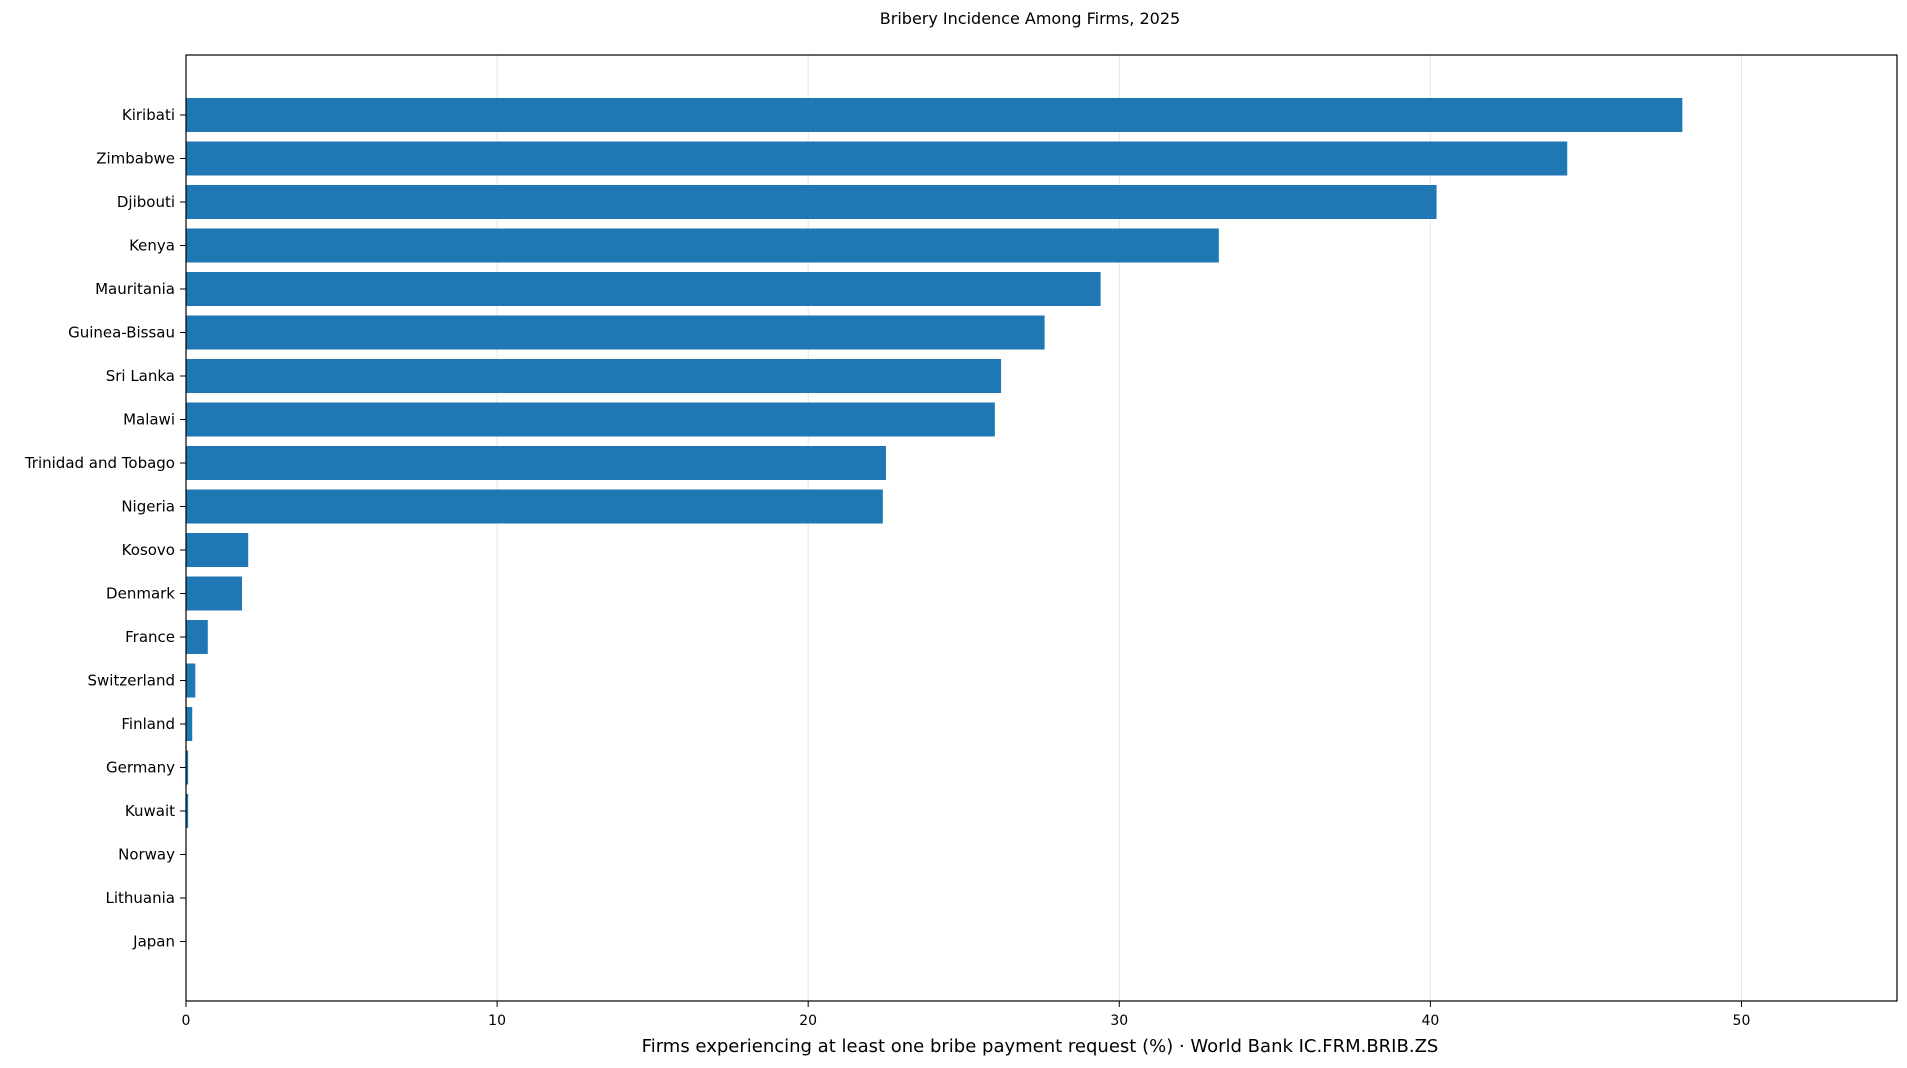 Image resolution: width=1907 pixels, height=1068 pixels. What do you see at coordinates (121, 333) in the screenshot?
I see `y-tick-label: Guinea-Bissau` at bounding box center [121, 333].